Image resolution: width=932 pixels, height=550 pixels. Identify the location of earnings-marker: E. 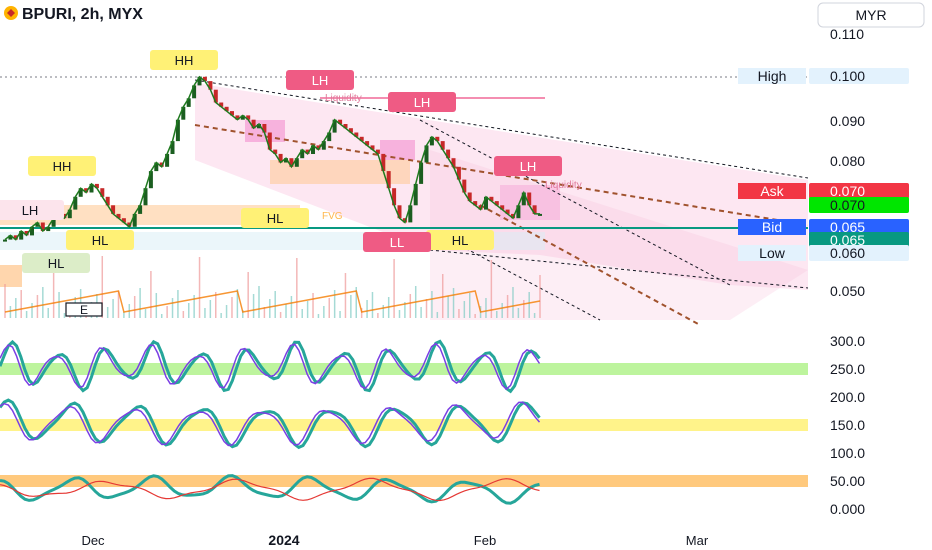
(84, 309).